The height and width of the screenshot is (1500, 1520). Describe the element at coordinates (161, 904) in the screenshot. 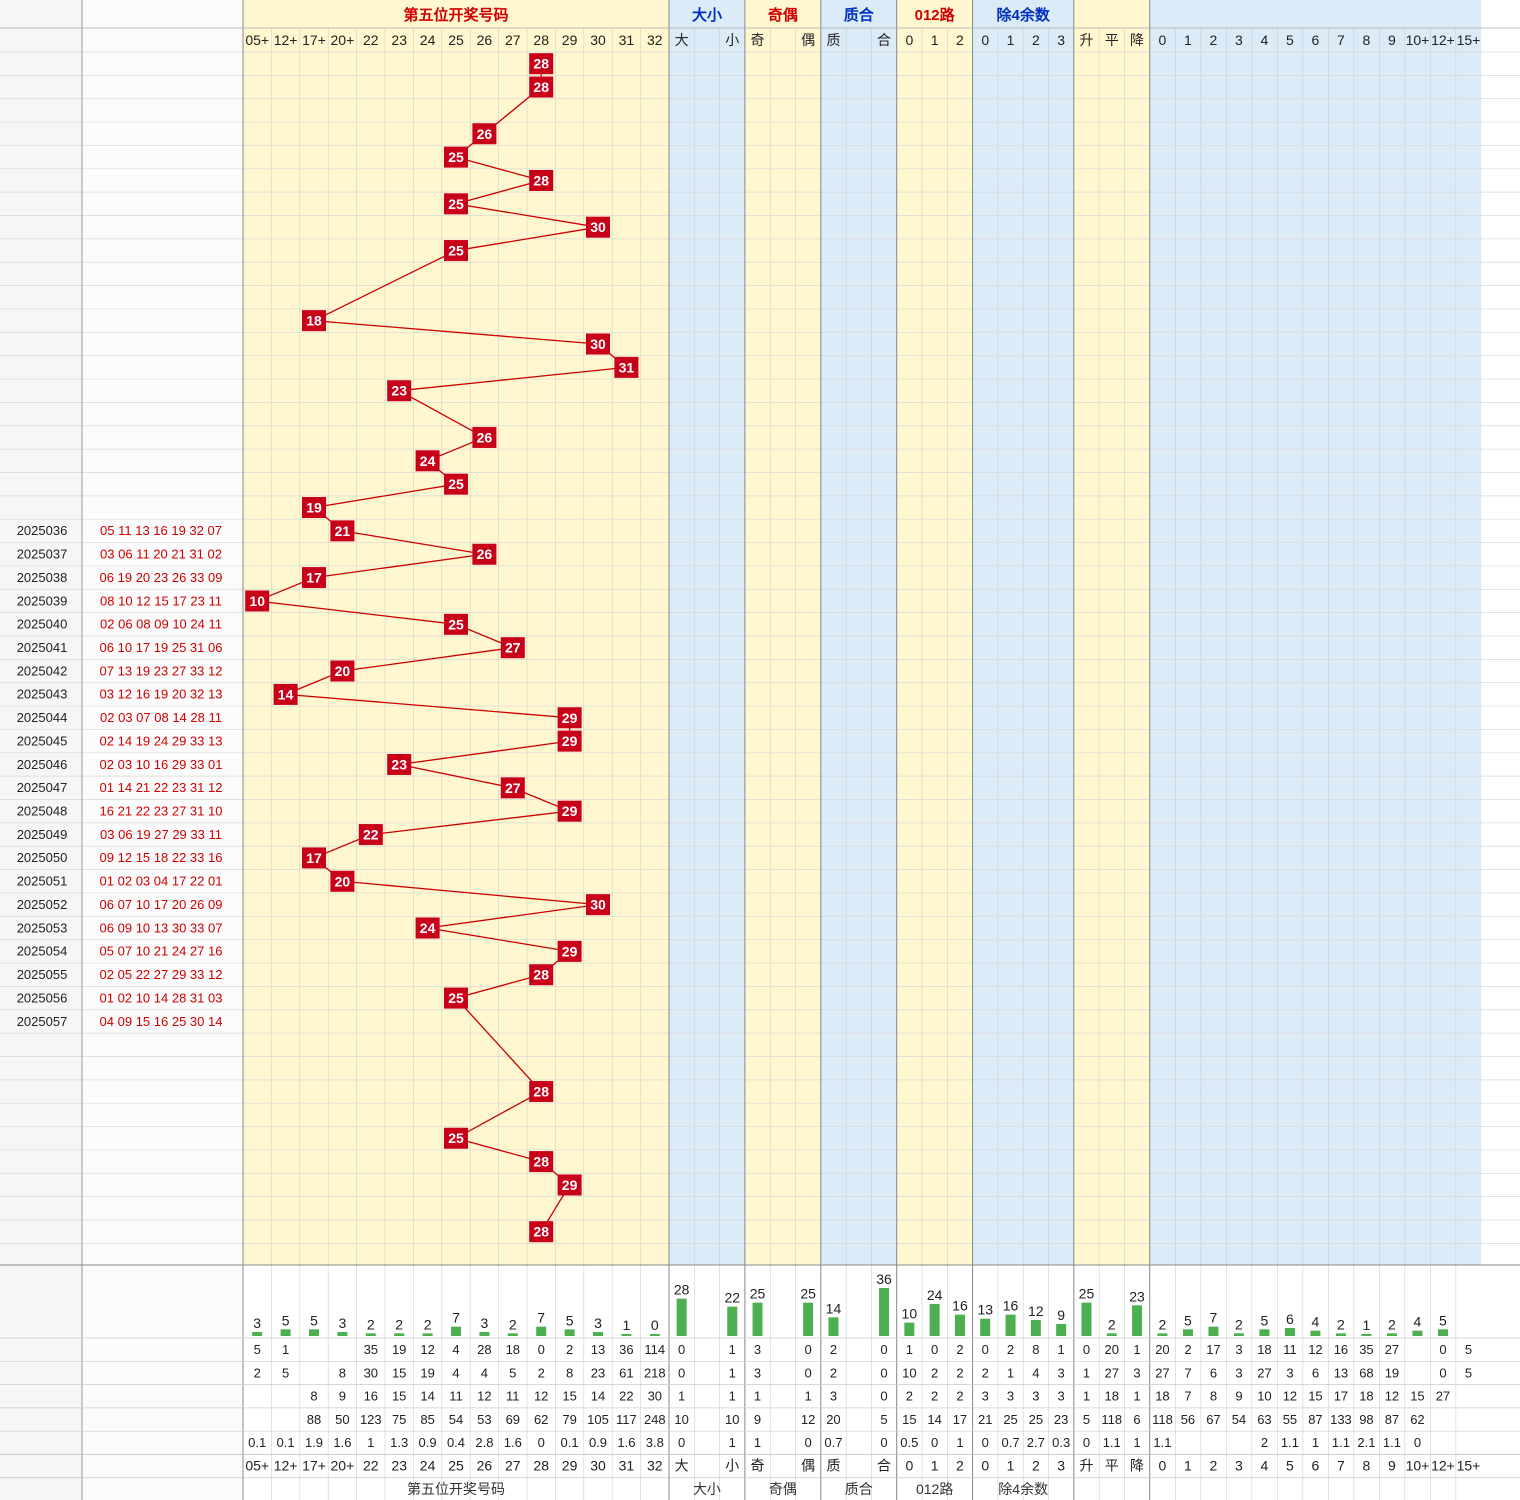

I see `draw-numbers: 06 07 10 17 20 26 09` at that location.